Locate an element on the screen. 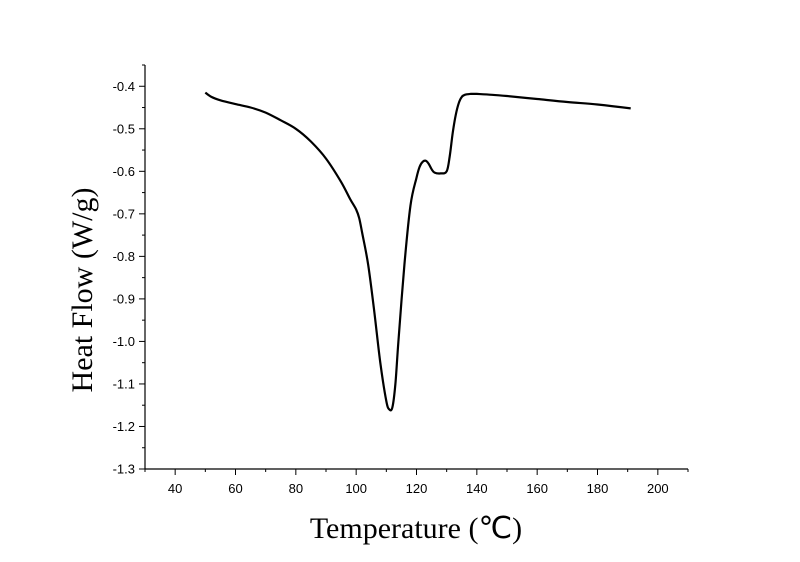 The height and width of the screenshot is (562, 800). x-axis-title: Temperature (℃) is located at coordinates (416, 528).